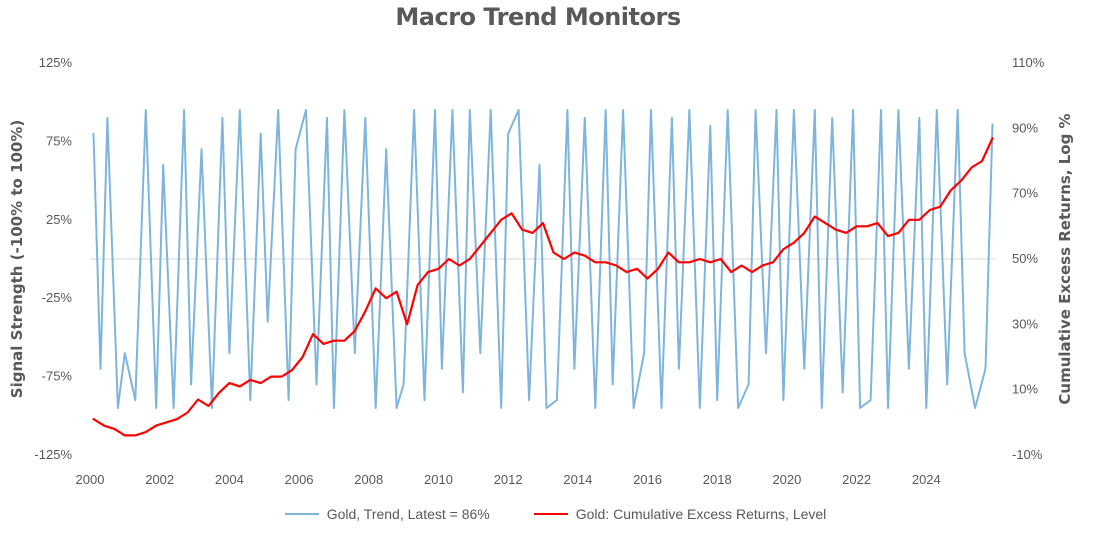  What do you see at coordinates (57, 297) in the screenshot?
I see `left-tick-label: -25%` at bounding box center [57, 297].